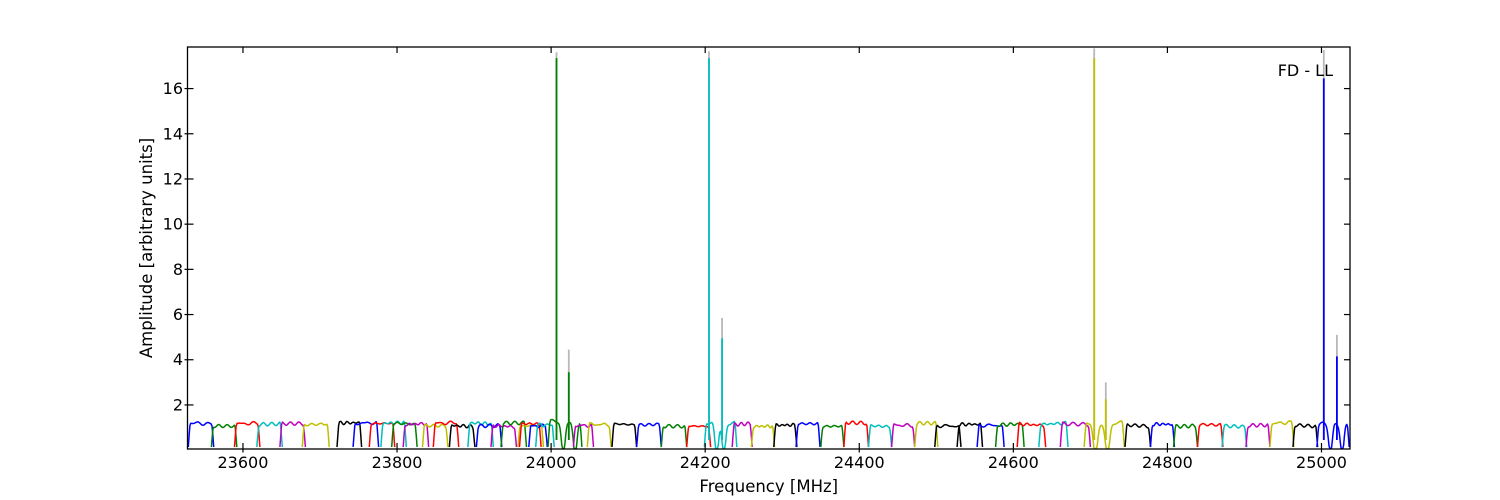 The height and width of the screenshot is (500, 1500). Describe the element at coordinates (173, 178) in the screenshot. I see `y-tick-label: 12` at that location.